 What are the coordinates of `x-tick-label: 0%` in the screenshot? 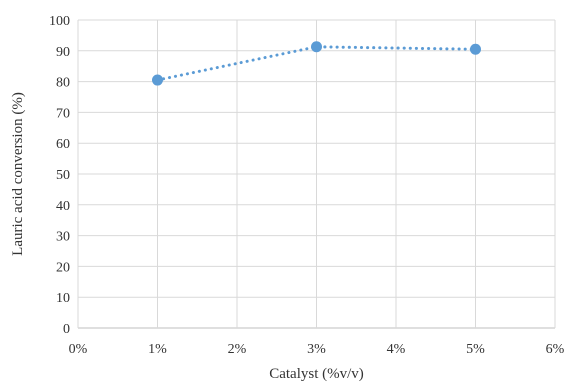 It's located at (78, 349).